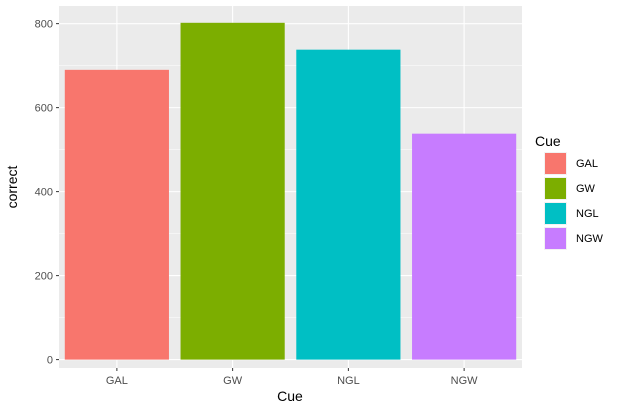 The height and width of the screenshot is (413, 619). I want to click on legend-label-ngw: NGW, so click(590, 239).